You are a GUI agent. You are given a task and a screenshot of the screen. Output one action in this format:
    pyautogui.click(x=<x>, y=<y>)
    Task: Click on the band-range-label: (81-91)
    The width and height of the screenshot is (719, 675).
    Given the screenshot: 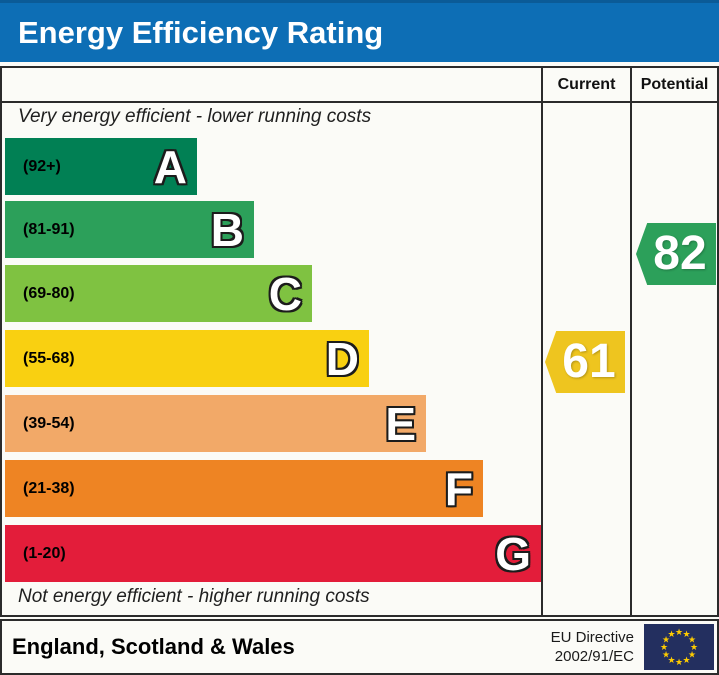 What is the action you would take?
    pyautogui.click(x=49, y=229)
    